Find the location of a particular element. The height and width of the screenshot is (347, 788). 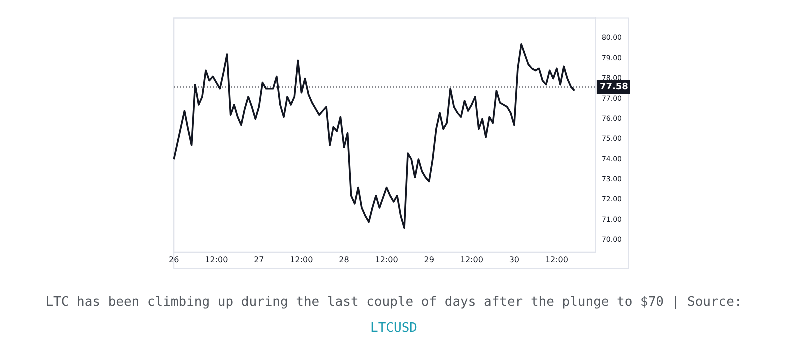

x-tick-label: 26 is located at coordinates (174, 259).